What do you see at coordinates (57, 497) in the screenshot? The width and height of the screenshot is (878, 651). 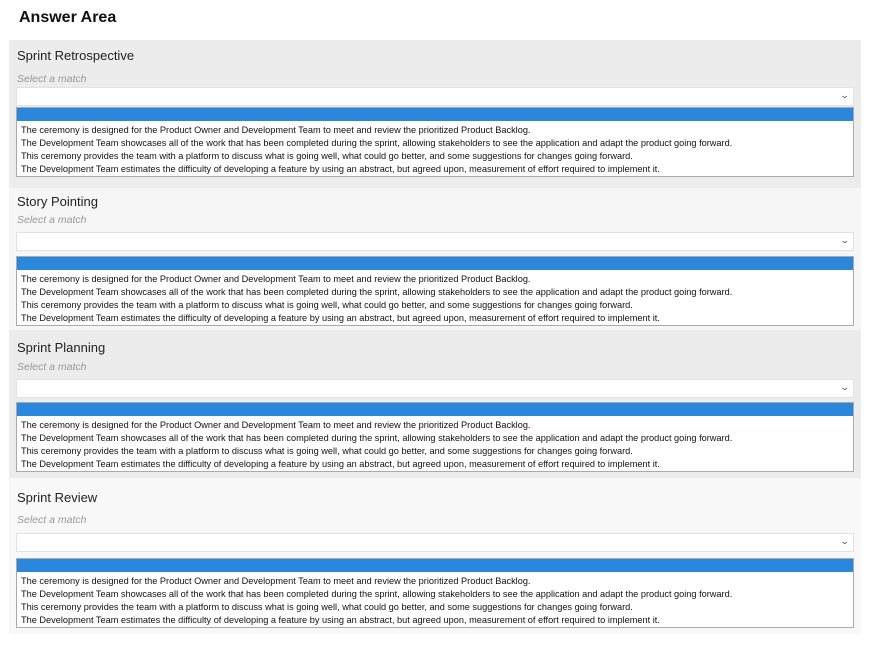 I see `section-title: Sprint Review` at bounding box center [57, 497].